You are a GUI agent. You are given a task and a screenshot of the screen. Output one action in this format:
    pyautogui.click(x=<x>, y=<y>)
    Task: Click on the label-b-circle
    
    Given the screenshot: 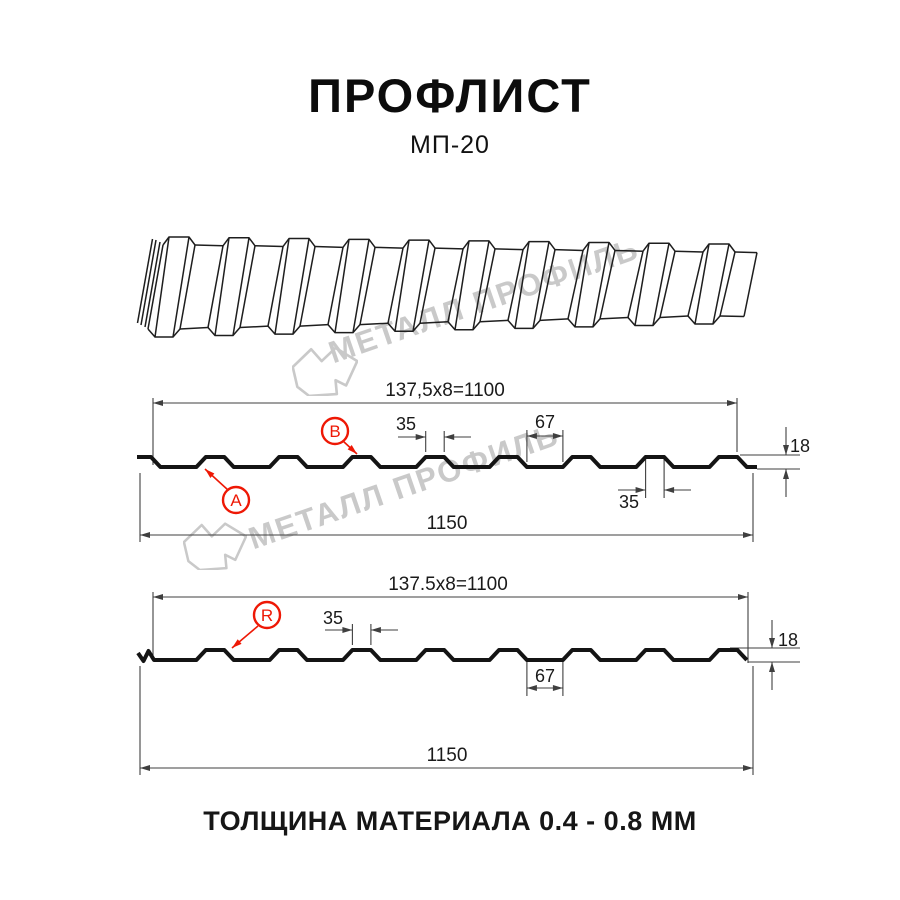 What is the action you would take?
    pyautogui.click(x=335, y=431)
    